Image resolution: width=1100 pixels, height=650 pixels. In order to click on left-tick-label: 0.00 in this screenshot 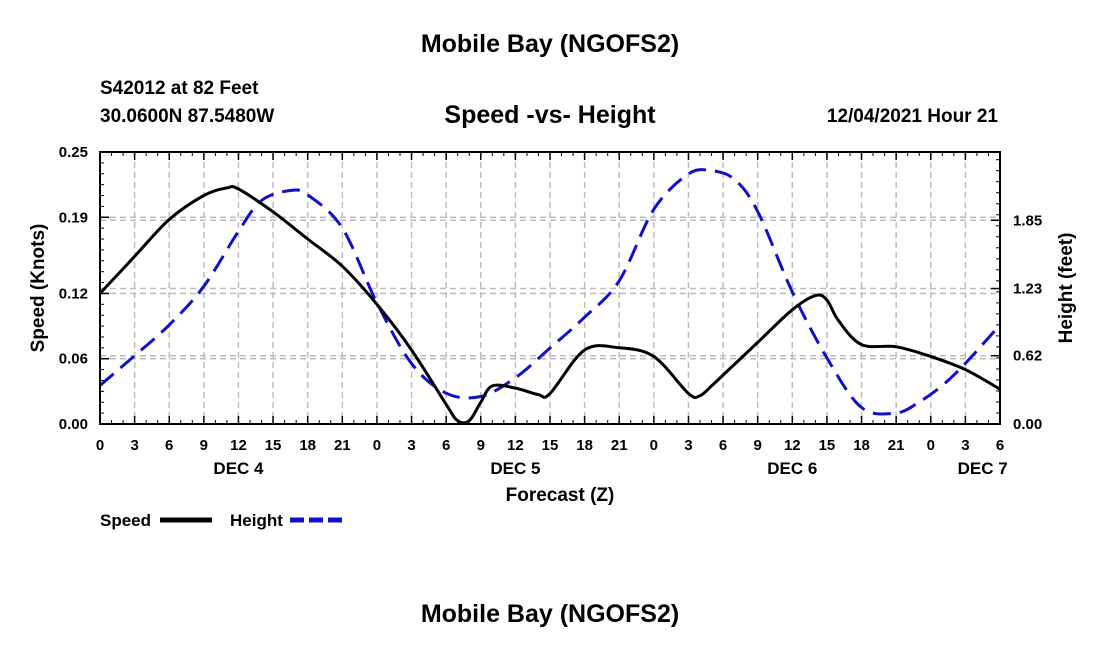, I will do `click(73, 424)`.